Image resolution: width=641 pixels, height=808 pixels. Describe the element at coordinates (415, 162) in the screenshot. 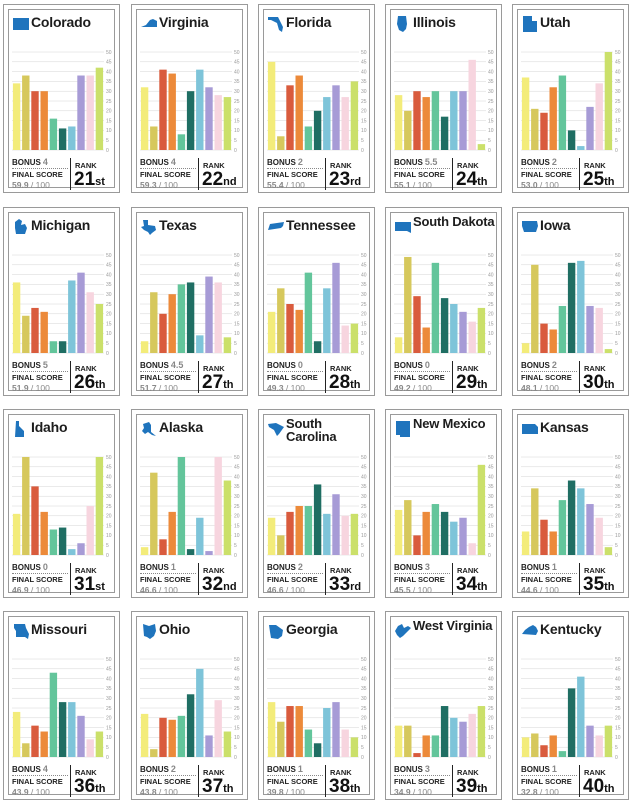

I see `bonus-line: BONUS 5.5` at that location.